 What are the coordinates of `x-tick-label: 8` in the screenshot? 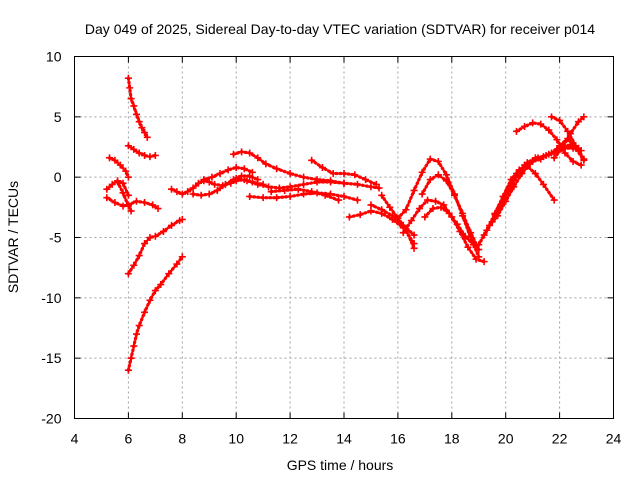 It's located at (182, 439).